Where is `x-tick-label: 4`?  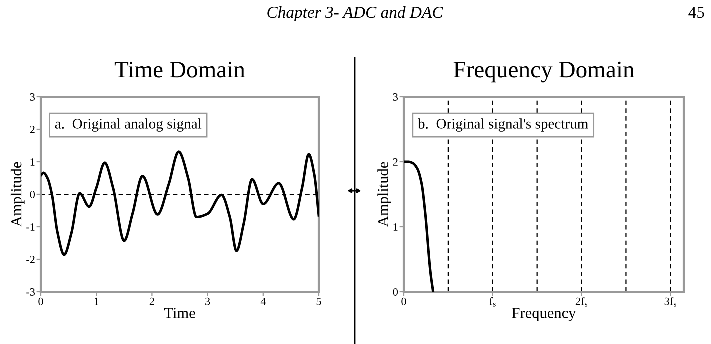
x-tick-label: 4 is located at coordinates (263, 302).